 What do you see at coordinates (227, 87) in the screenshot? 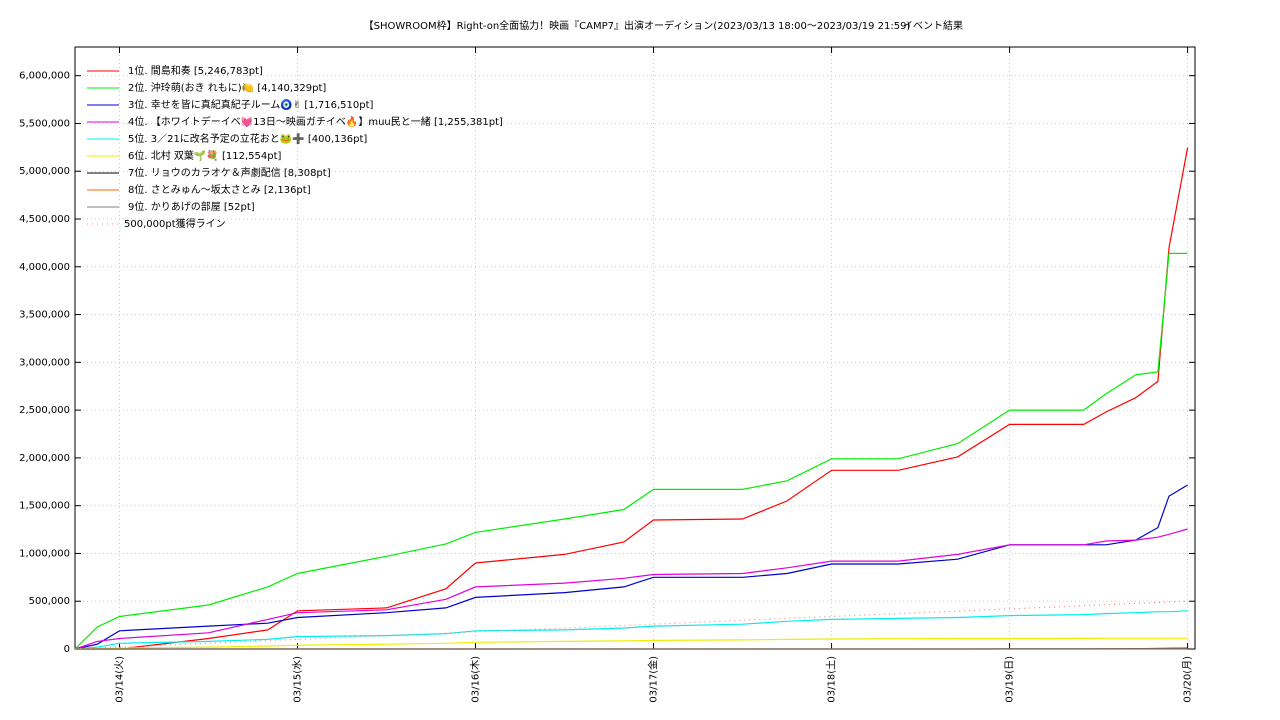
I see `legend-label: 2位. 沖玲萌(おき れもに)🍋 [4,140,329pt]` at bounding box center [227, 87].